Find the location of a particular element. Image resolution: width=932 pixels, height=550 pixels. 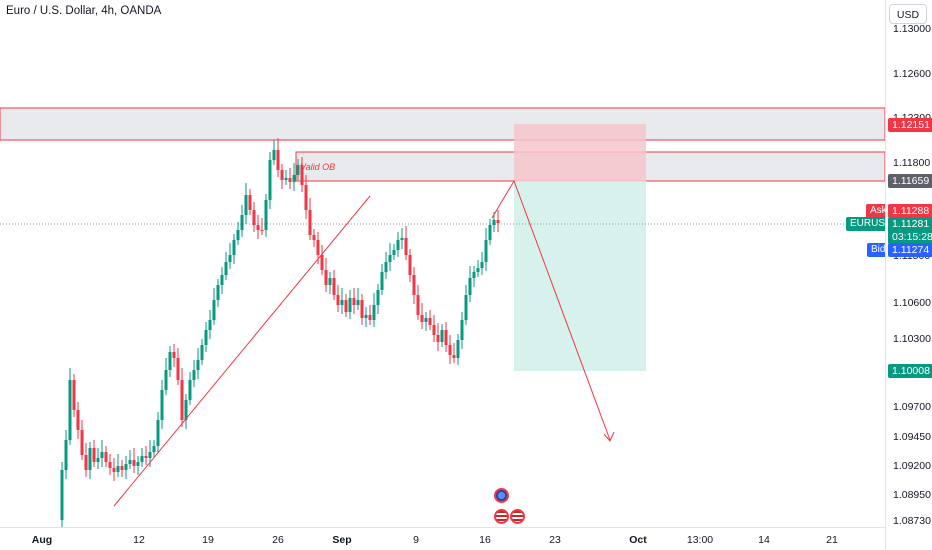

currency-button: USD is located at coordinates (908, 14).